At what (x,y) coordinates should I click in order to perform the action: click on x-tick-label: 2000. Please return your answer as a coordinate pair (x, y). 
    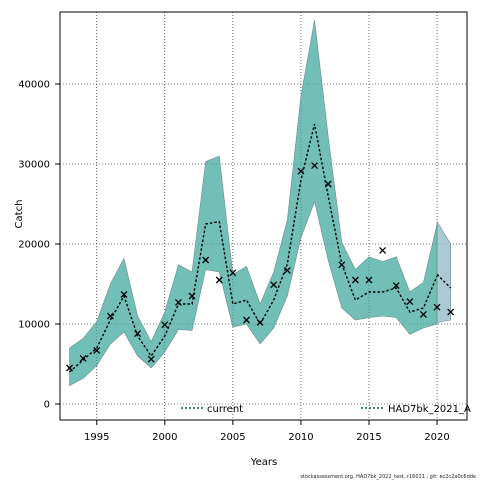
    Looking at the image, I should click on (164, 437).